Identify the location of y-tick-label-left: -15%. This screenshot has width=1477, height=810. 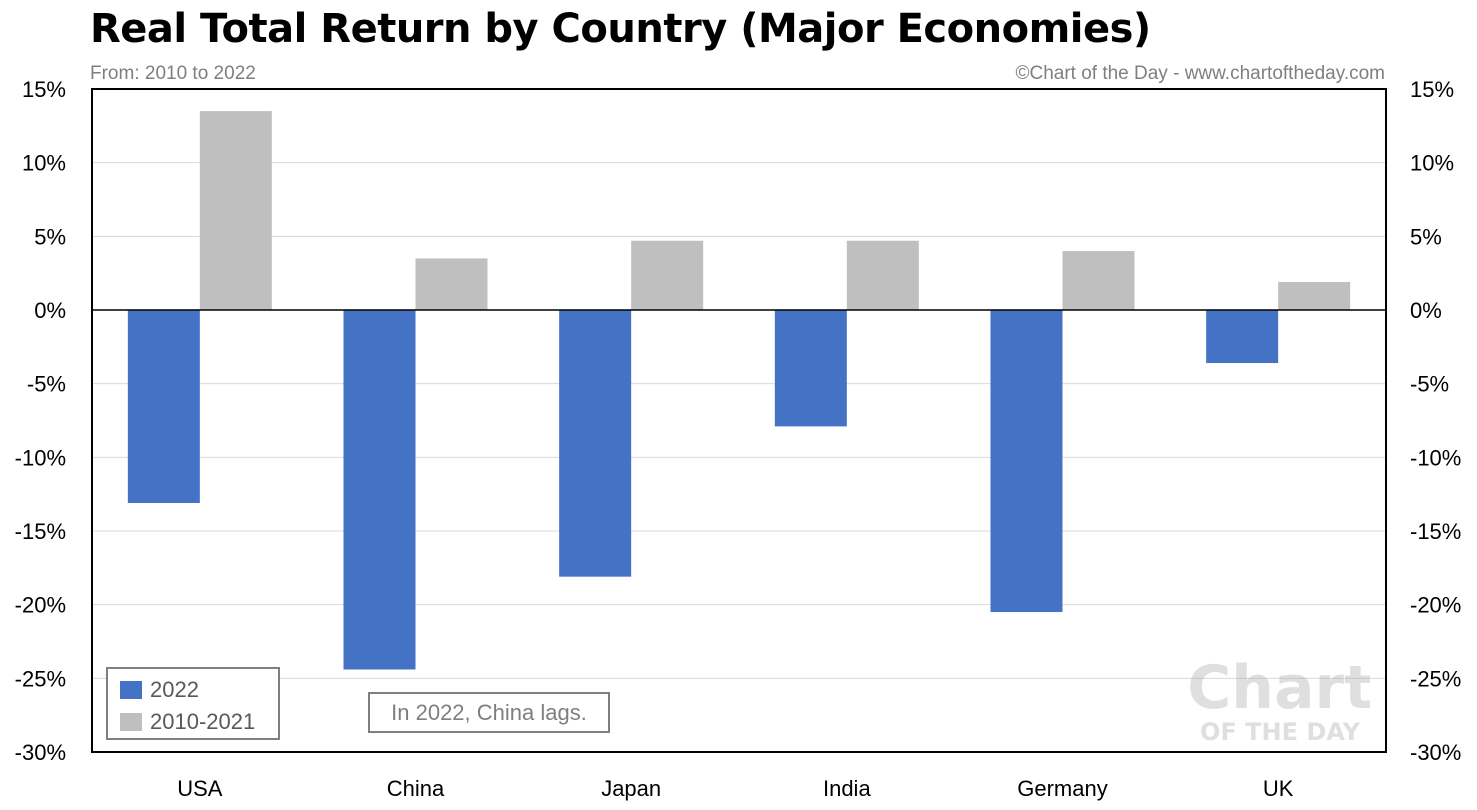
(40, 531).